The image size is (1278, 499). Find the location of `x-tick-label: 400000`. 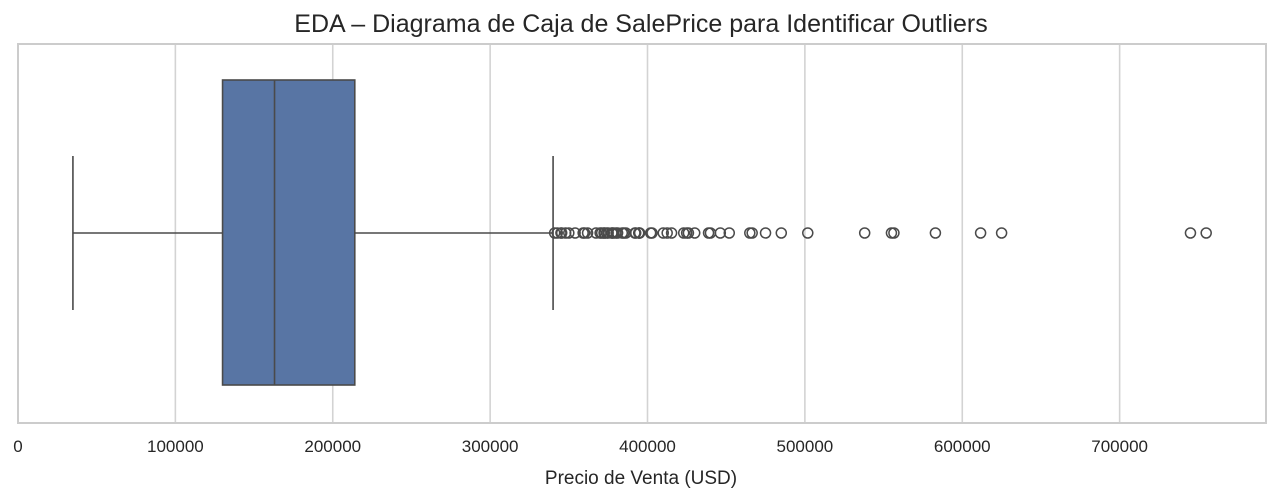

x-tick-label: 400000 is located at coordinates (647, 446).